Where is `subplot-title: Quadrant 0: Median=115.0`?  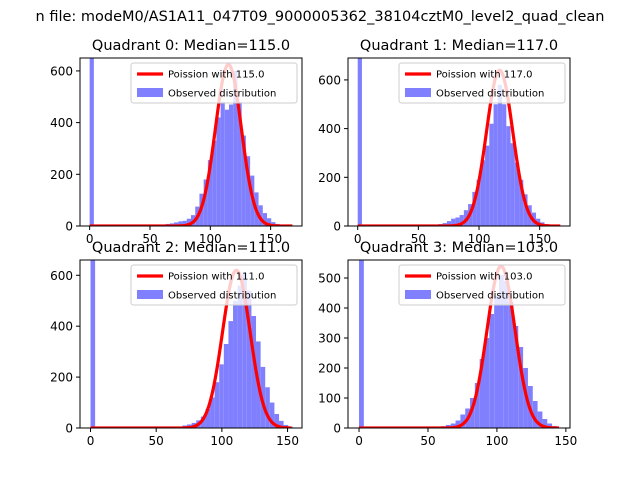
subplot-title: Quadrant 0: Median=115.0 is located at coordinates (191, 46).